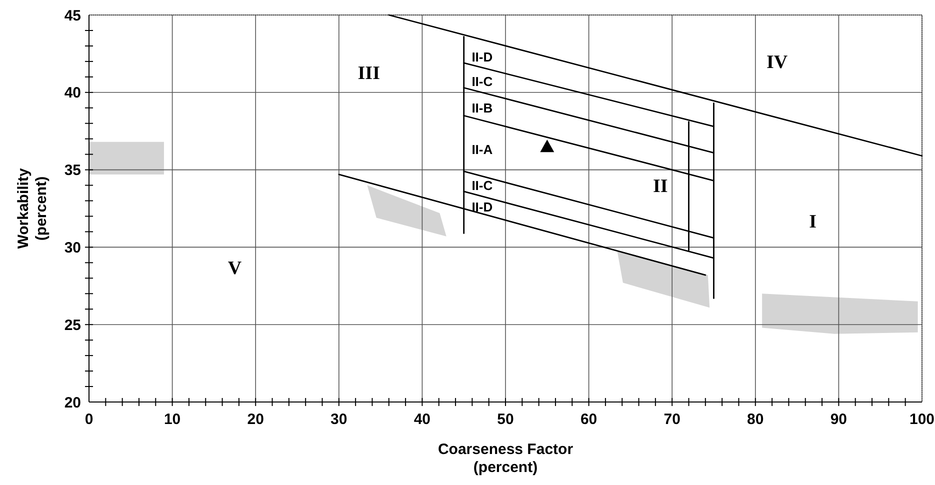 Image resolution: width=935 pixels, height=485 pixels. I want to click on annotation: IV, so click(777, 63).